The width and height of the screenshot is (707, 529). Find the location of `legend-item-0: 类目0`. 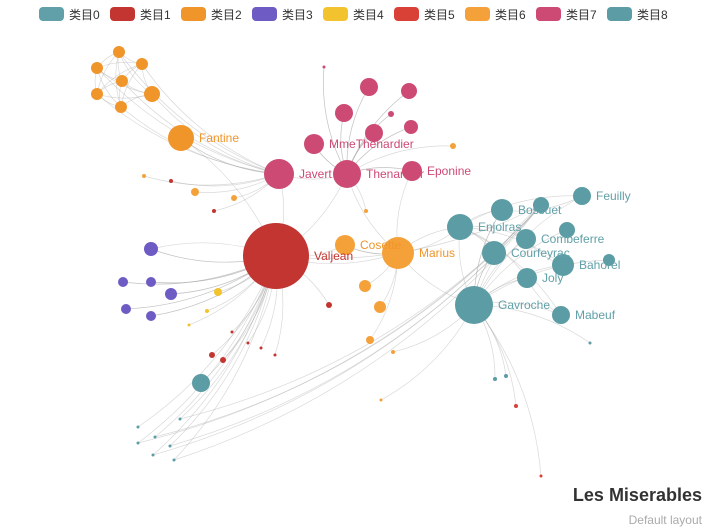

legend-item-0: 类目0 is located at coordinates (69, 14).